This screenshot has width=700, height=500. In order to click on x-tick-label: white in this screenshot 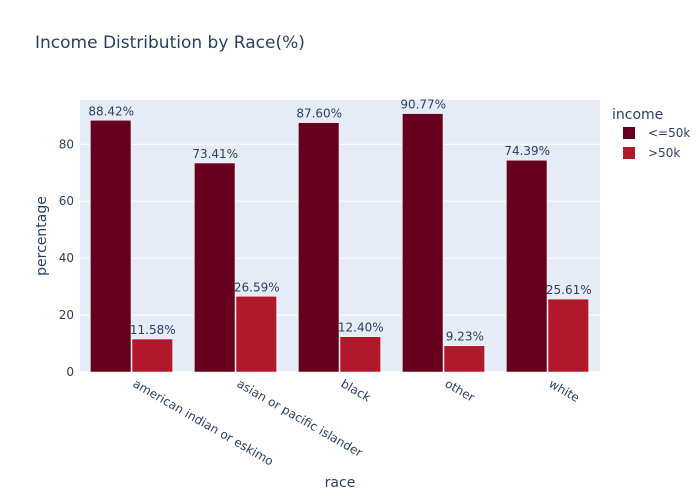, I will do `click(564, 390)`.